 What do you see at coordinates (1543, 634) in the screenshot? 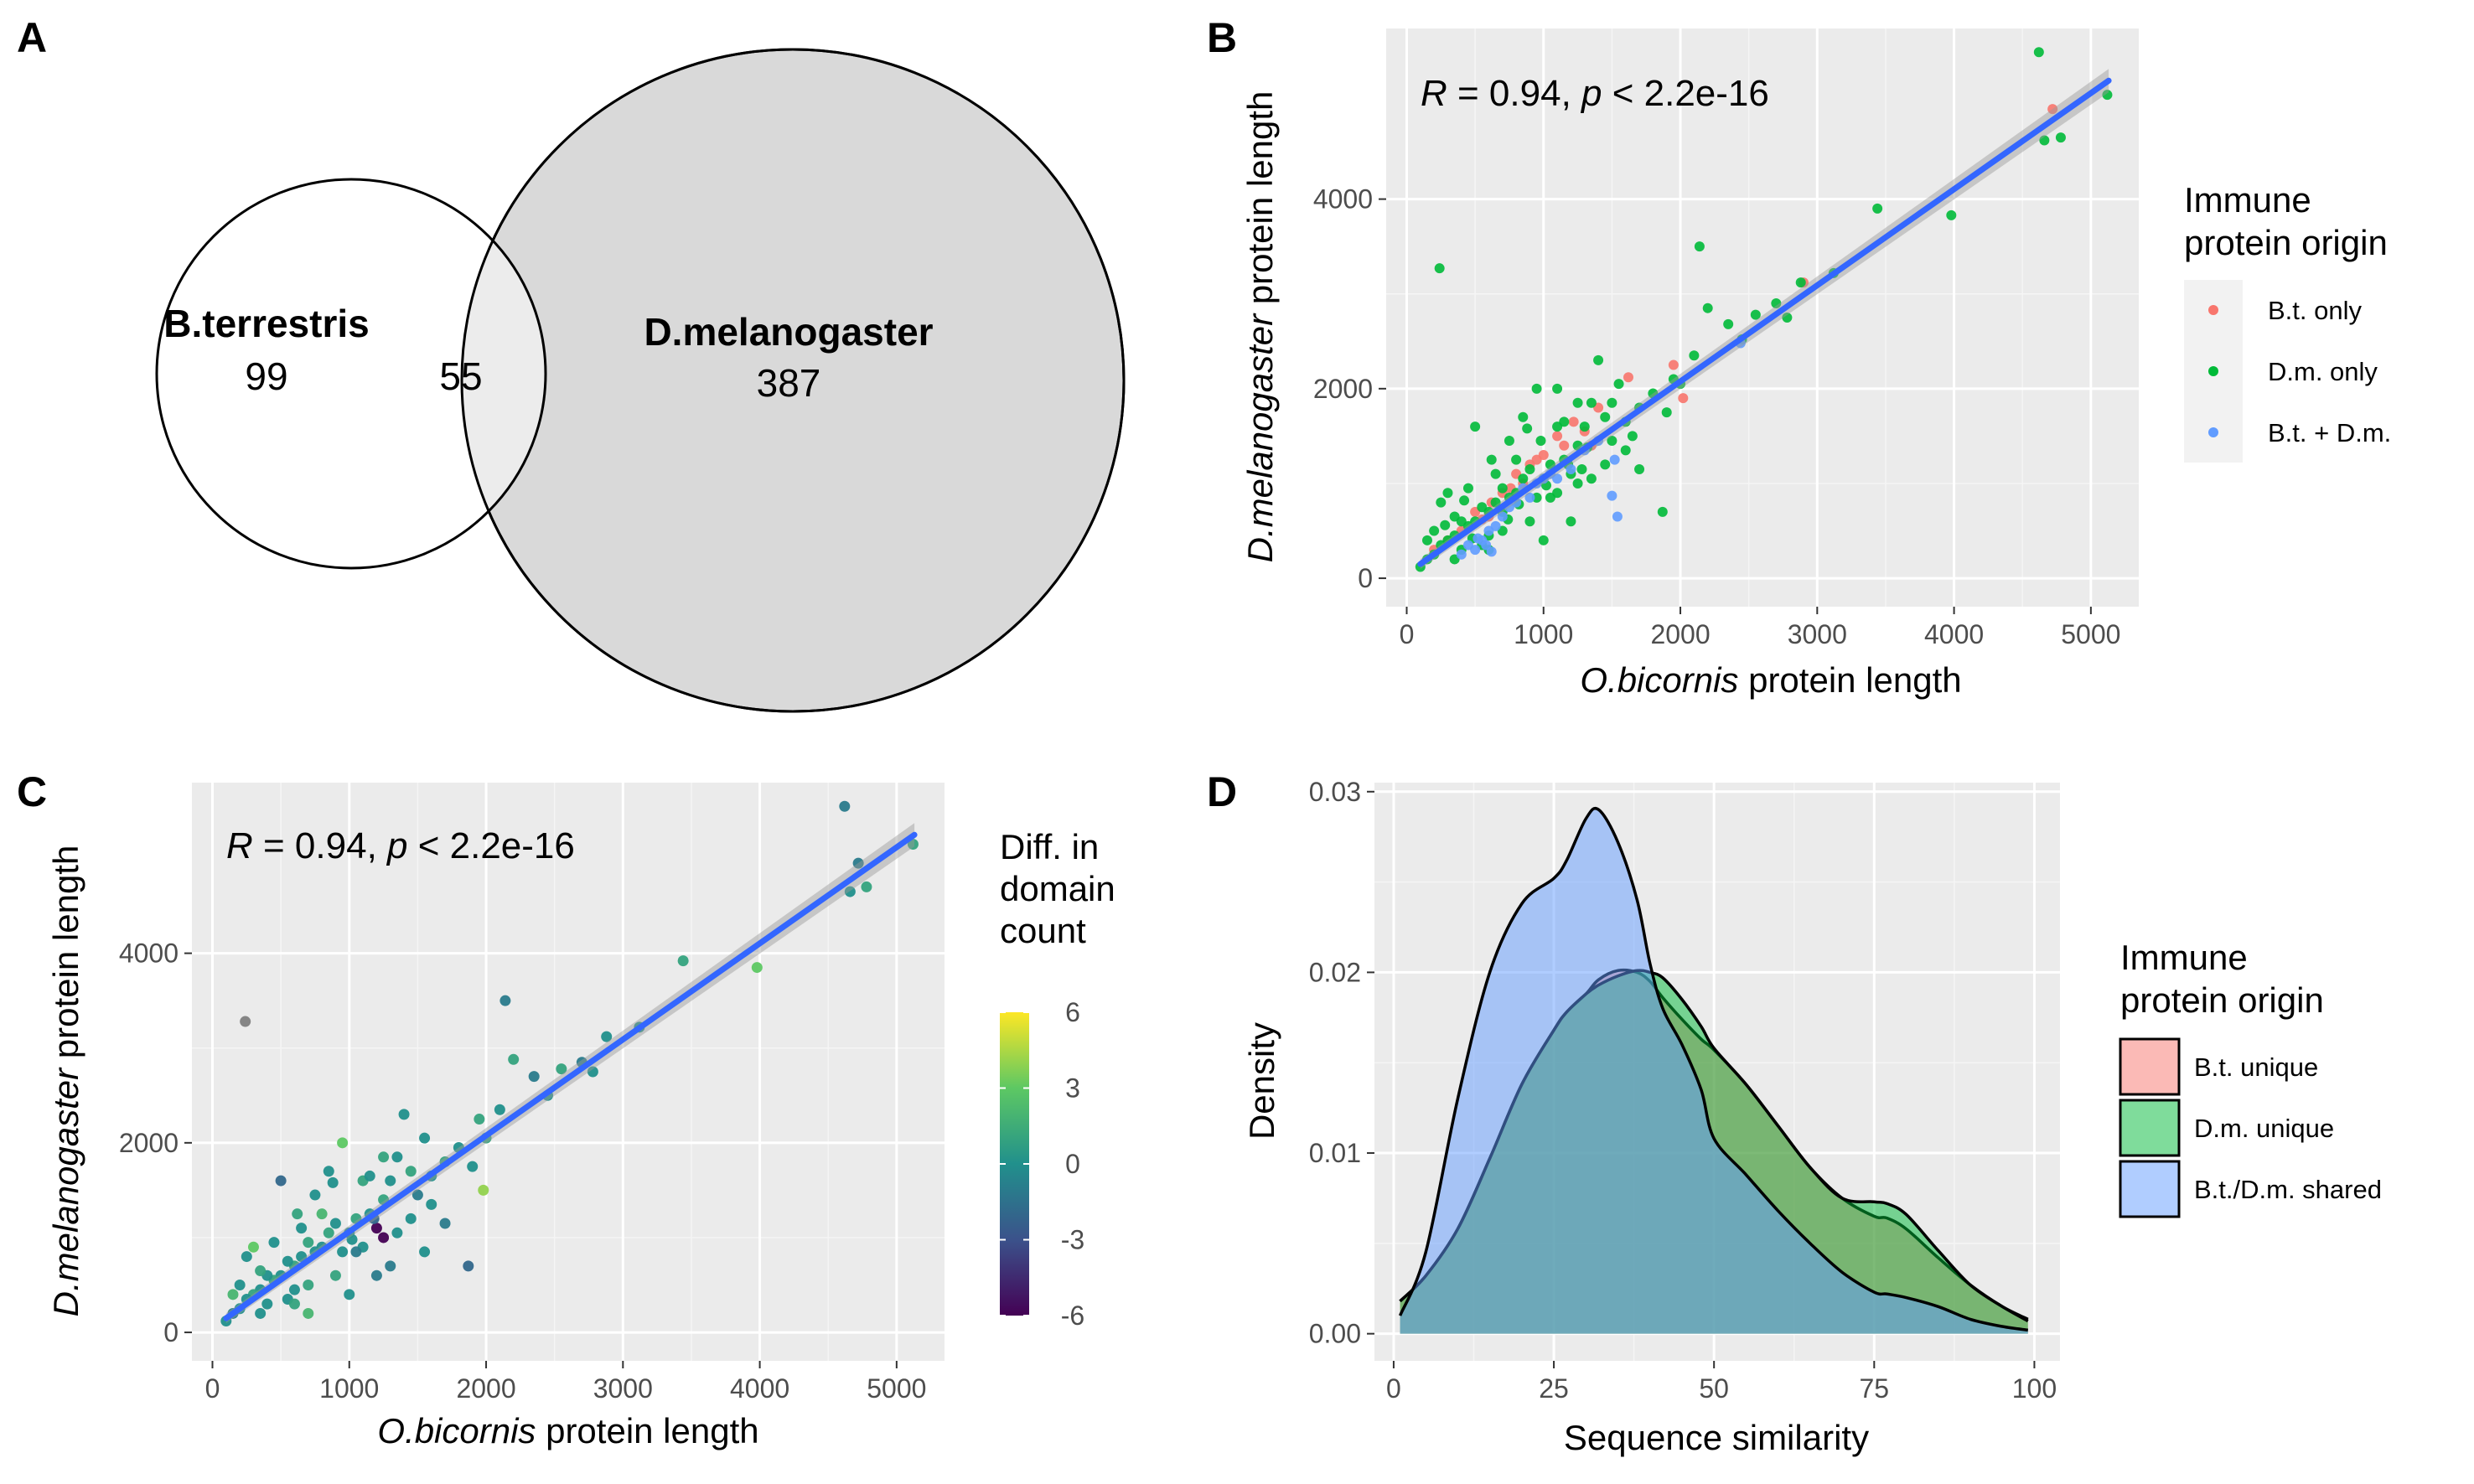
I see `x-tick-label: 1000` at bounding box center [1543, 634].